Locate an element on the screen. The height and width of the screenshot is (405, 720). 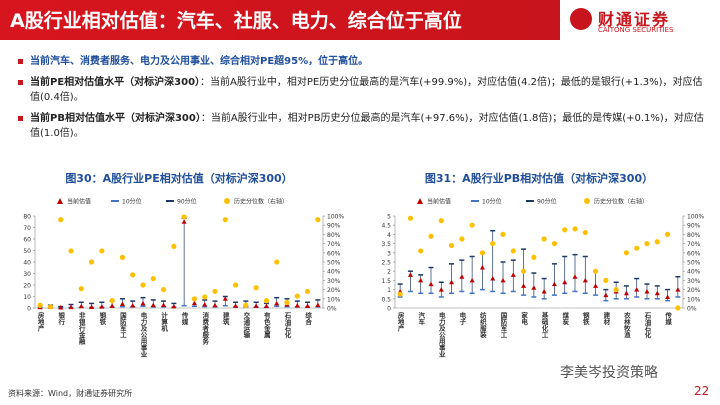
y-tick-label: 50 is located at coordinates (27, 251).